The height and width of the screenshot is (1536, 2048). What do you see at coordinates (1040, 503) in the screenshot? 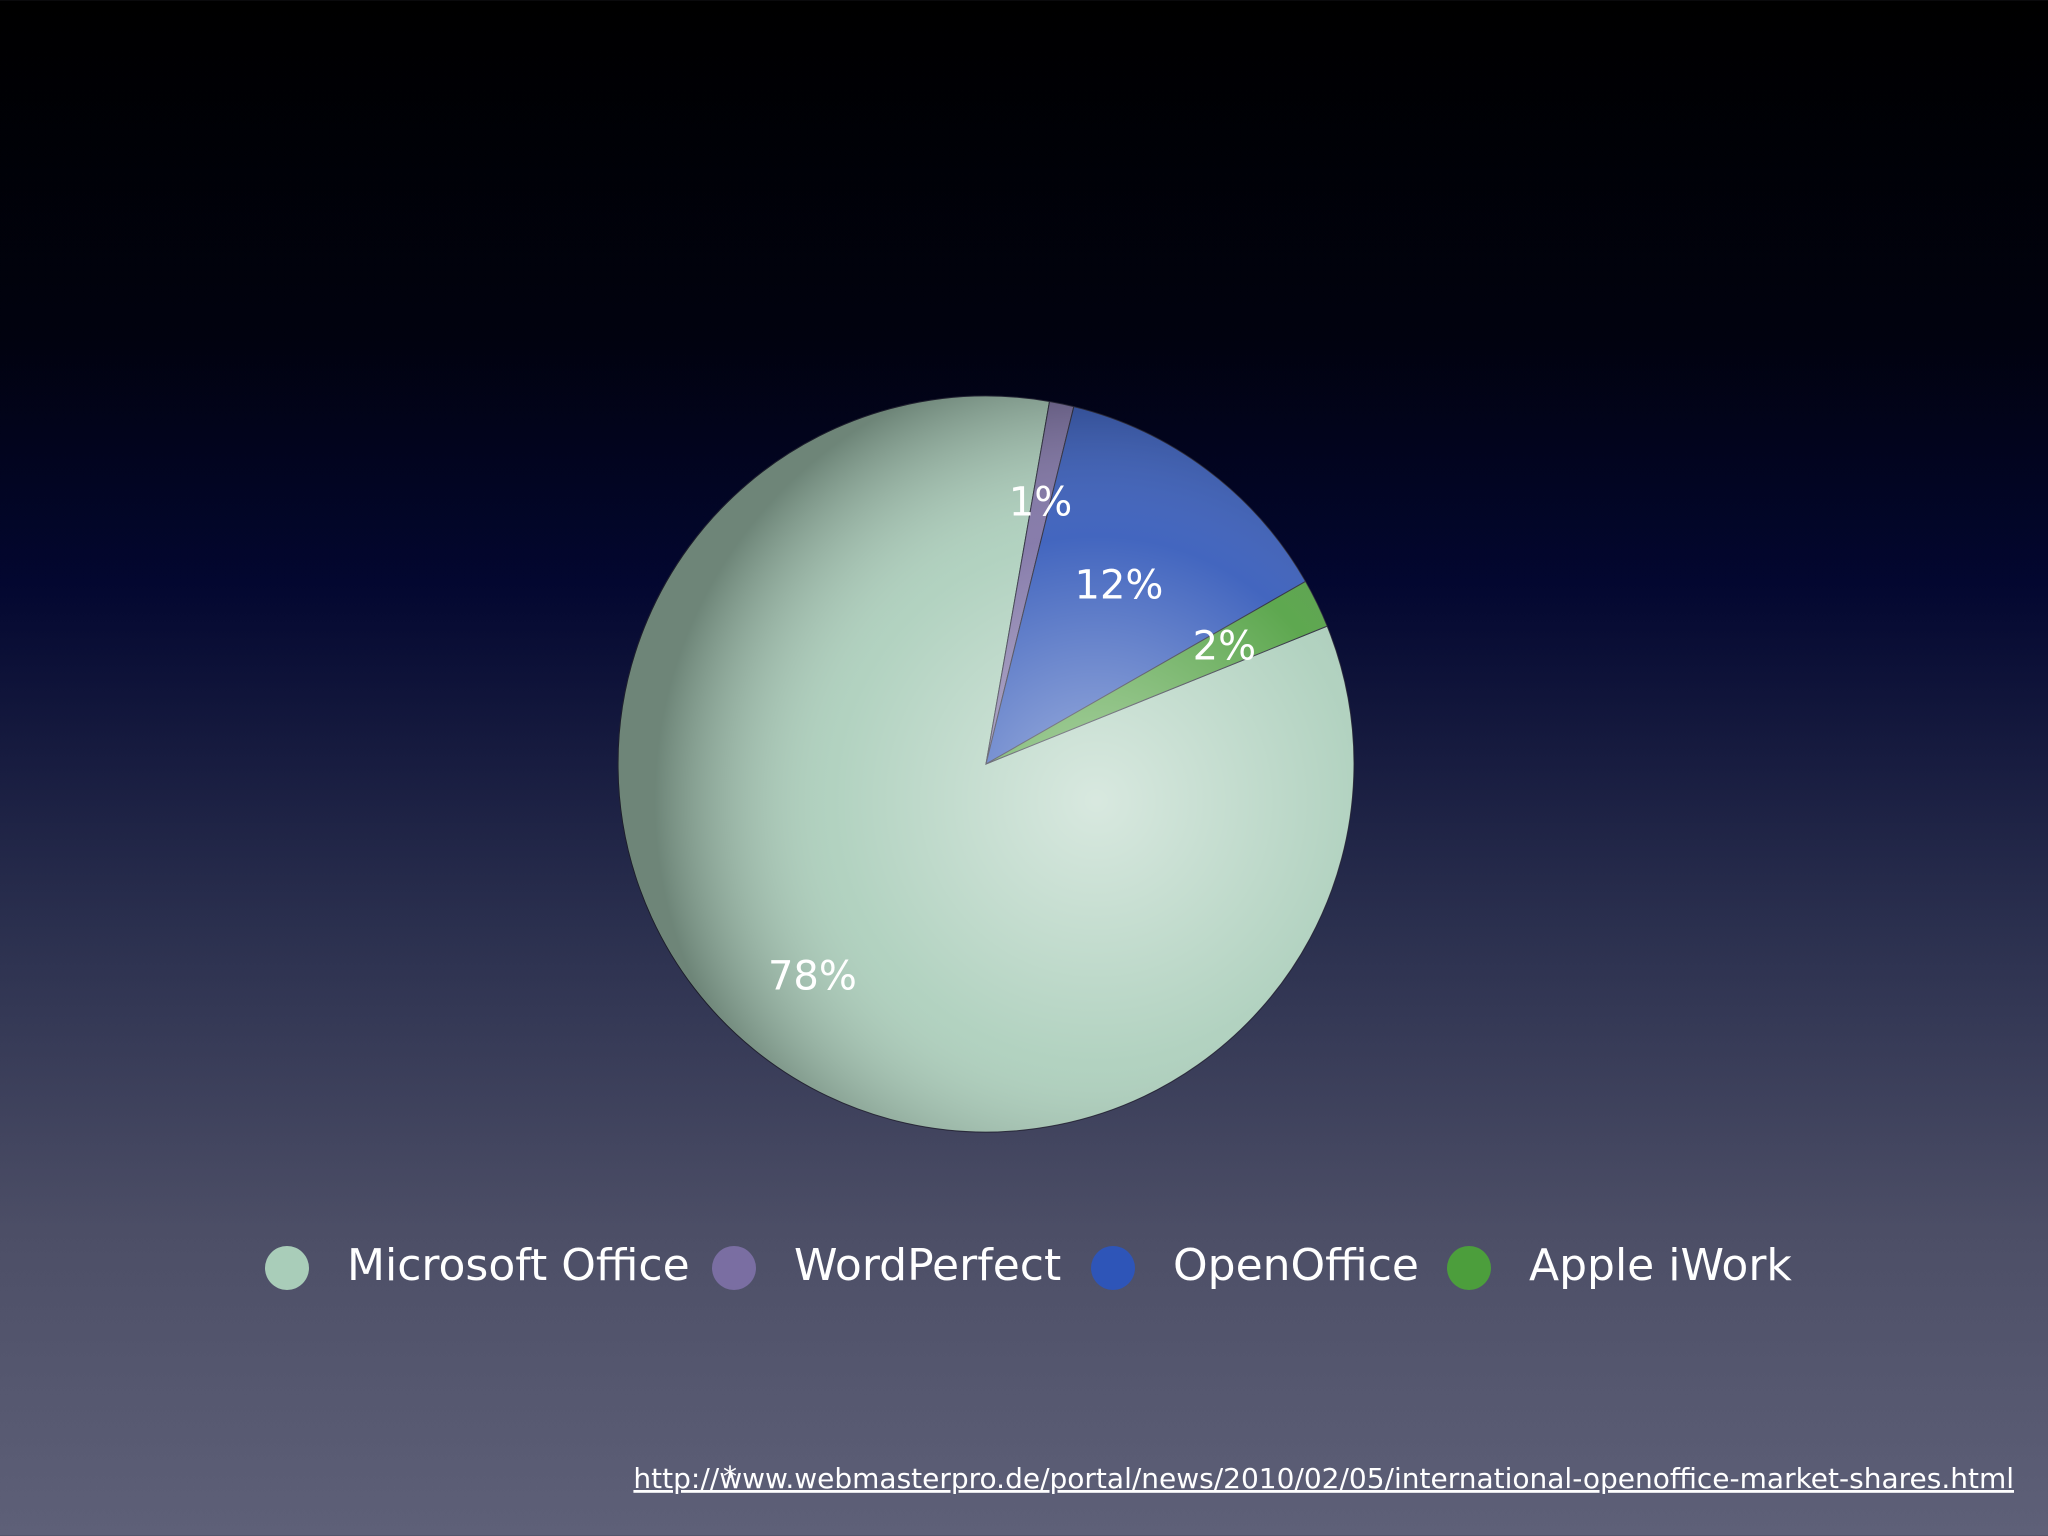
I see `data-label: 1%` at bounding box center [1040, 503].